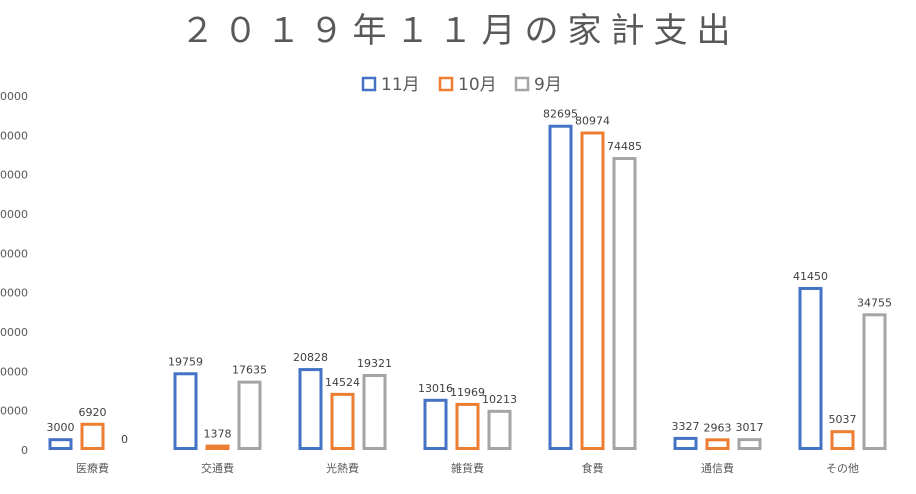 The width and height of the screenshot is (916, 494). What do you see at coordinates (686, 426) in the screenshot?
I see `data-label: 3327` at bounding box center [686, 426].